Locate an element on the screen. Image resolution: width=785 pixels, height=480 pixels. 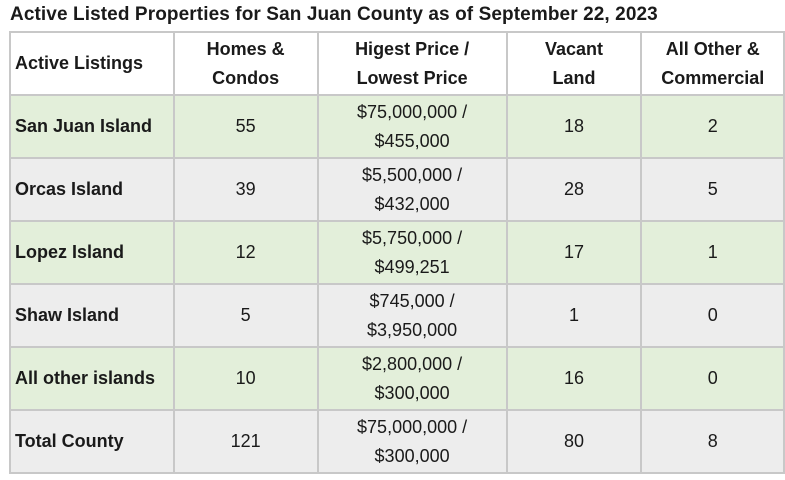
header-other-line1: All Other & is located at coordinates (712, 48).